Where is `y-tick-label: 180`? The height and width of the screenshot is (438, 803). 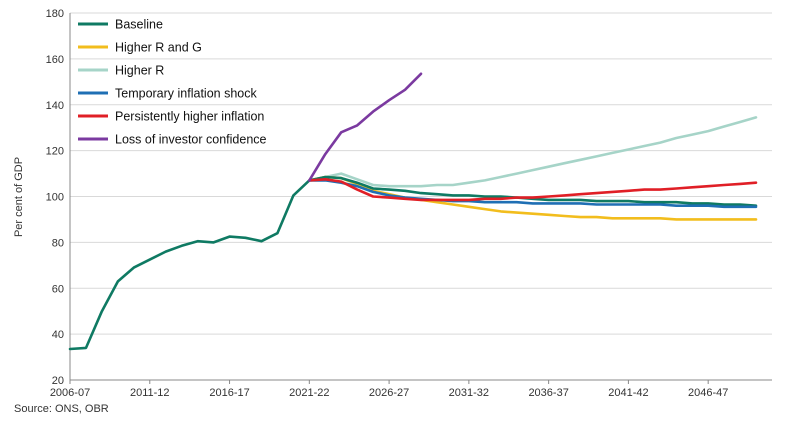
y-tick-label: 180 is located at coordinates (55, 14).